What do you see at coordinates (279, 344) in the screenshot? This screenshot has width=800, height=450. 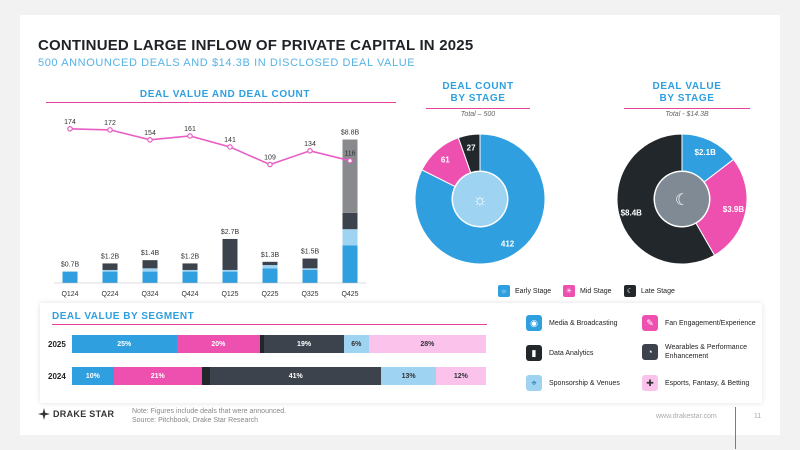 I see `segment-bar-2025: 25% 20% 19% 6% 28%` at bounding box center [279, 344].